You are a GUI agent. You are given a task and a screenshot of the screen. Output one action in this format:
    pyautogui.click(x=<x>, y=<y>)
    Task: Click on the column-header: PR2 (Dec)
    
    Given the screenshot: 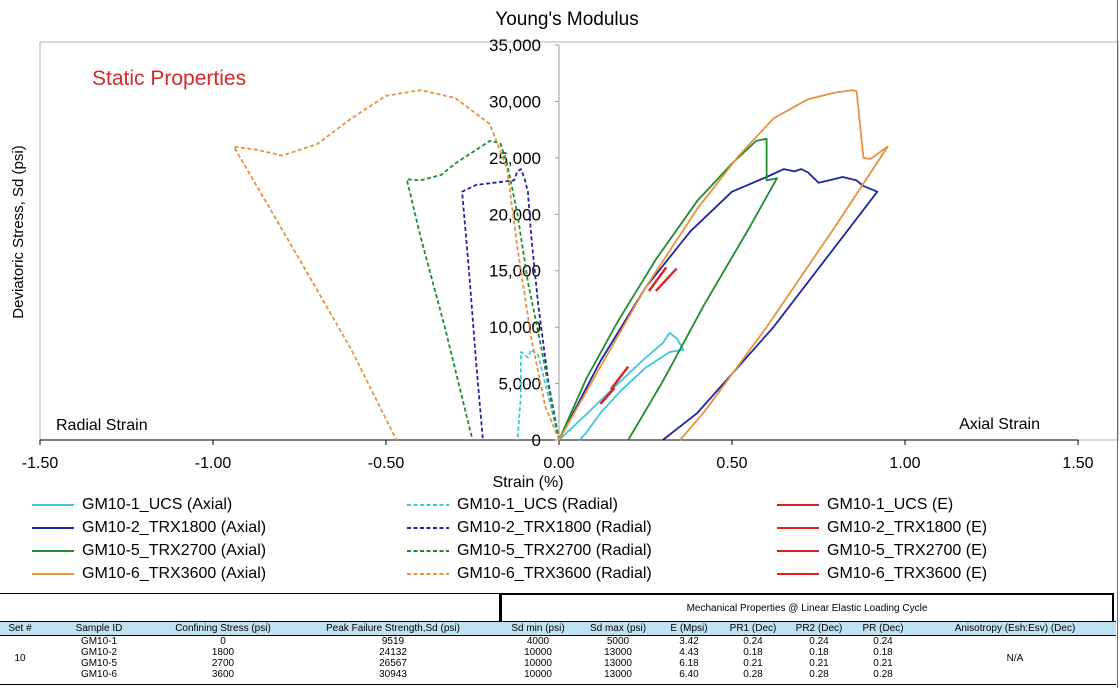 What is the action you would take?
    pyautogui.click(x=819, y=628)
    